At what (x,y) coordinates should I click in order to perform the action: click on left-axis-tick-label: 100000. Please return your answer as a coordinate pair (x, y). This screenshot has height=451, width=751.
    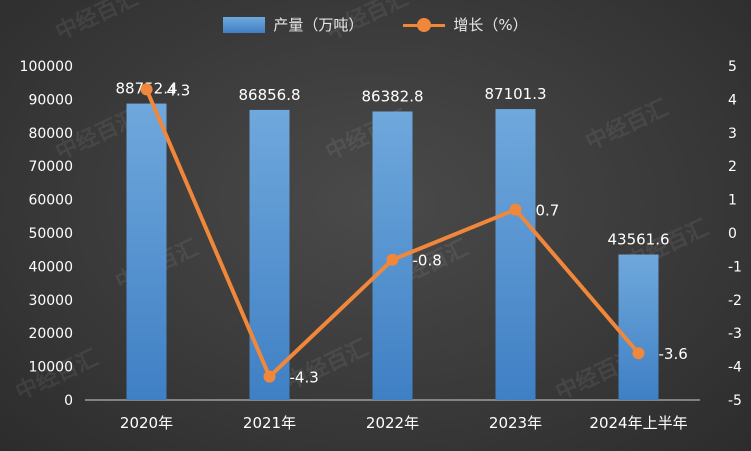
    Looking at the image, I should click on (46, 67).